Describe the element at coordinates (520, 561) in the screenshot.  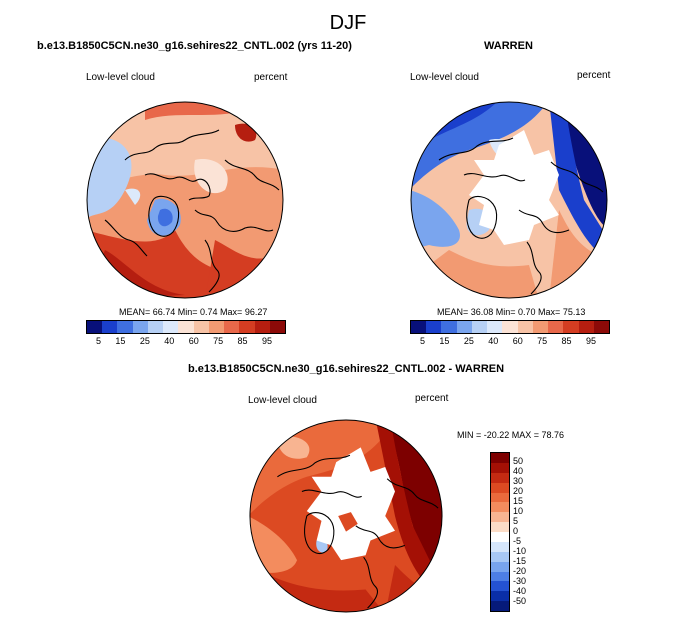
I see `diff-colorbar-label: -15` at that location.